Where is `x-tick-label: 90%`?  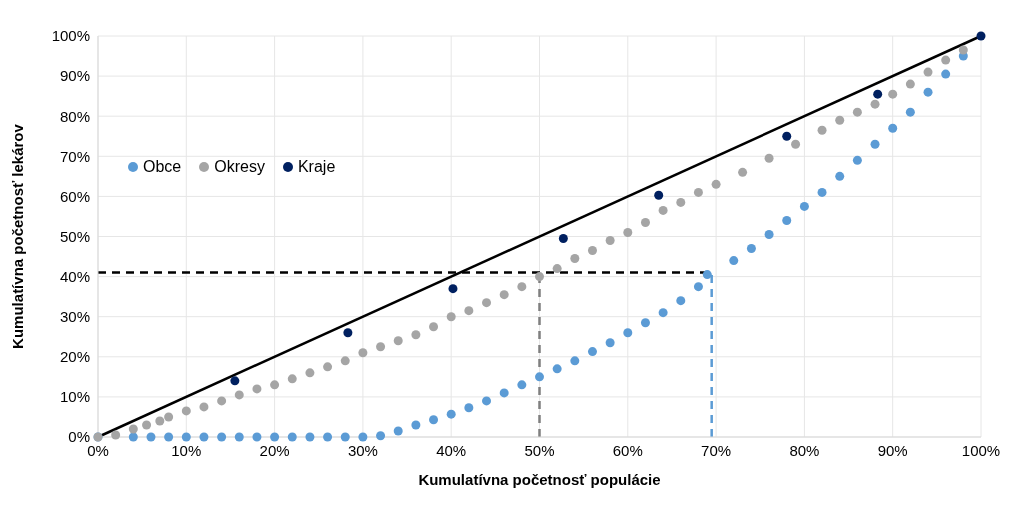
x-tick-label: 90% is located at coordinates (892, 450).